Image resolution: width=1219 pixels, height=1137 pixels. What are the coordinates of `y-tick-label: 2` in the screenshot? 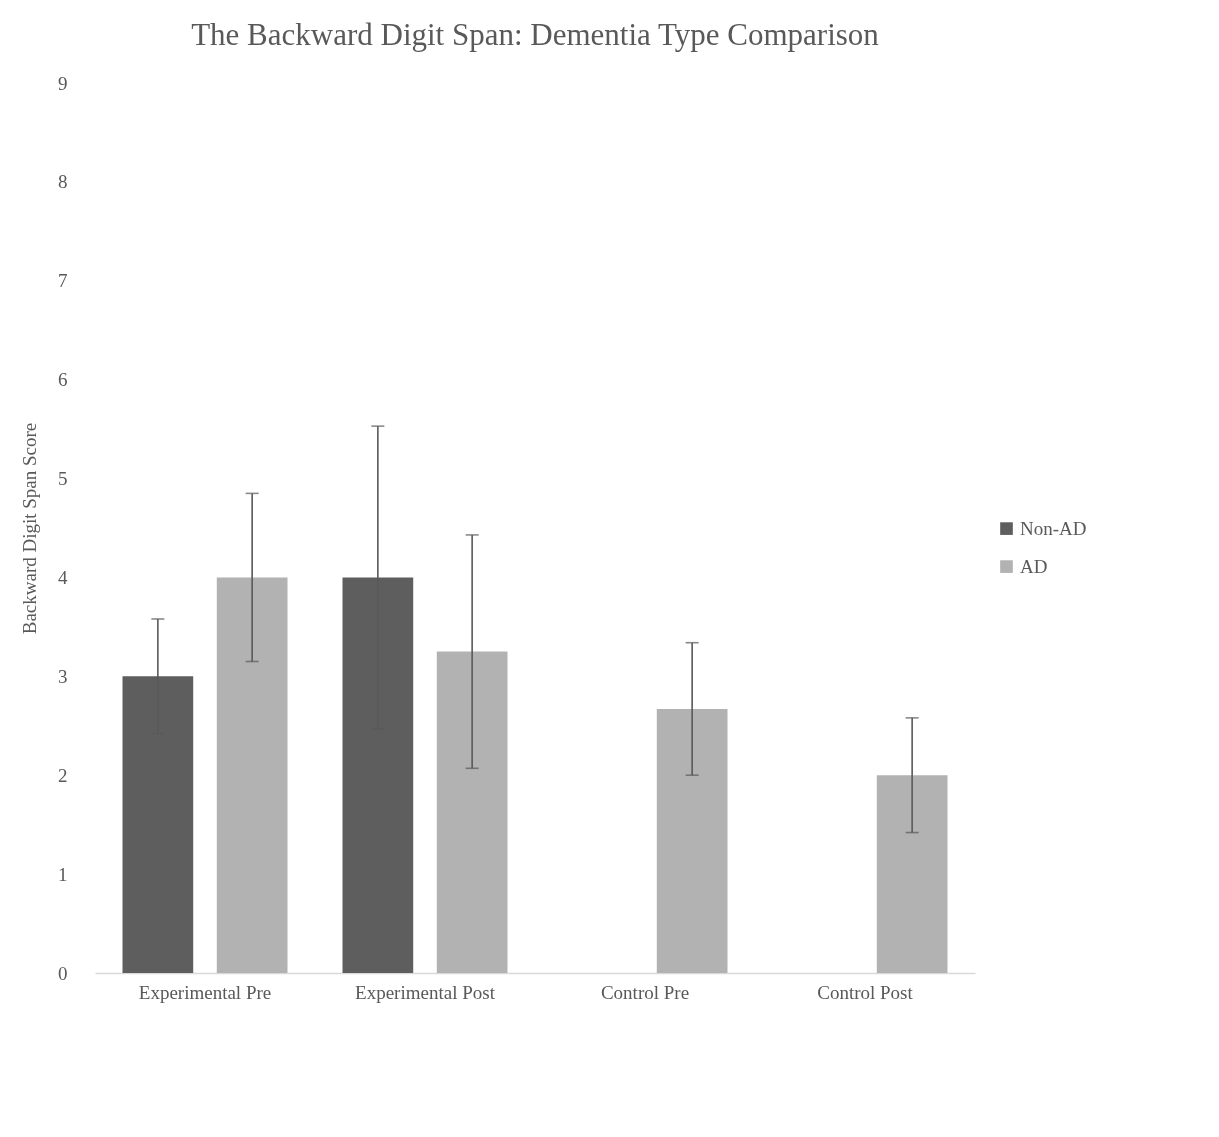 It's located at (63, 775).